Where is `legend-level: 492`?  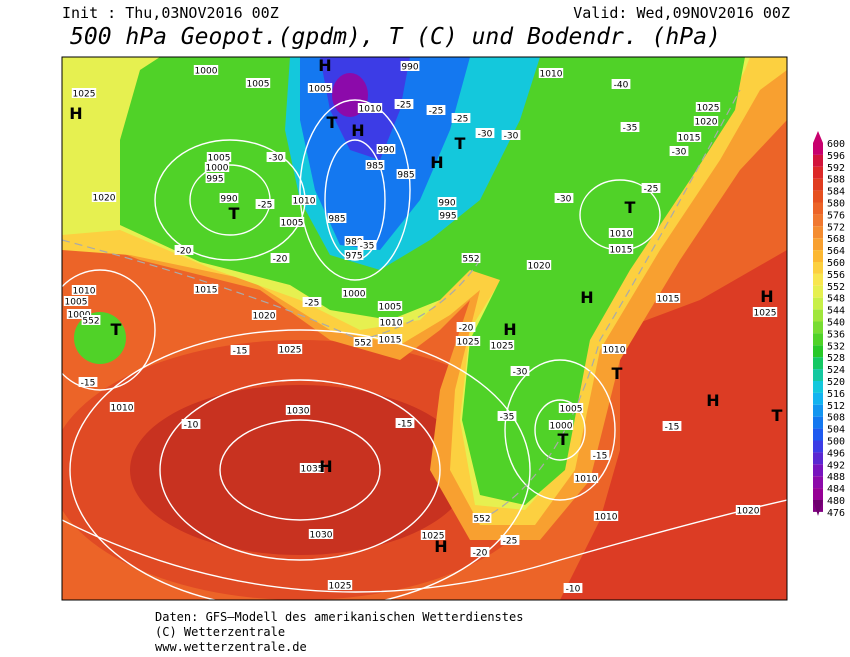
legend-level: 492 is located at coordinates (836, 465).